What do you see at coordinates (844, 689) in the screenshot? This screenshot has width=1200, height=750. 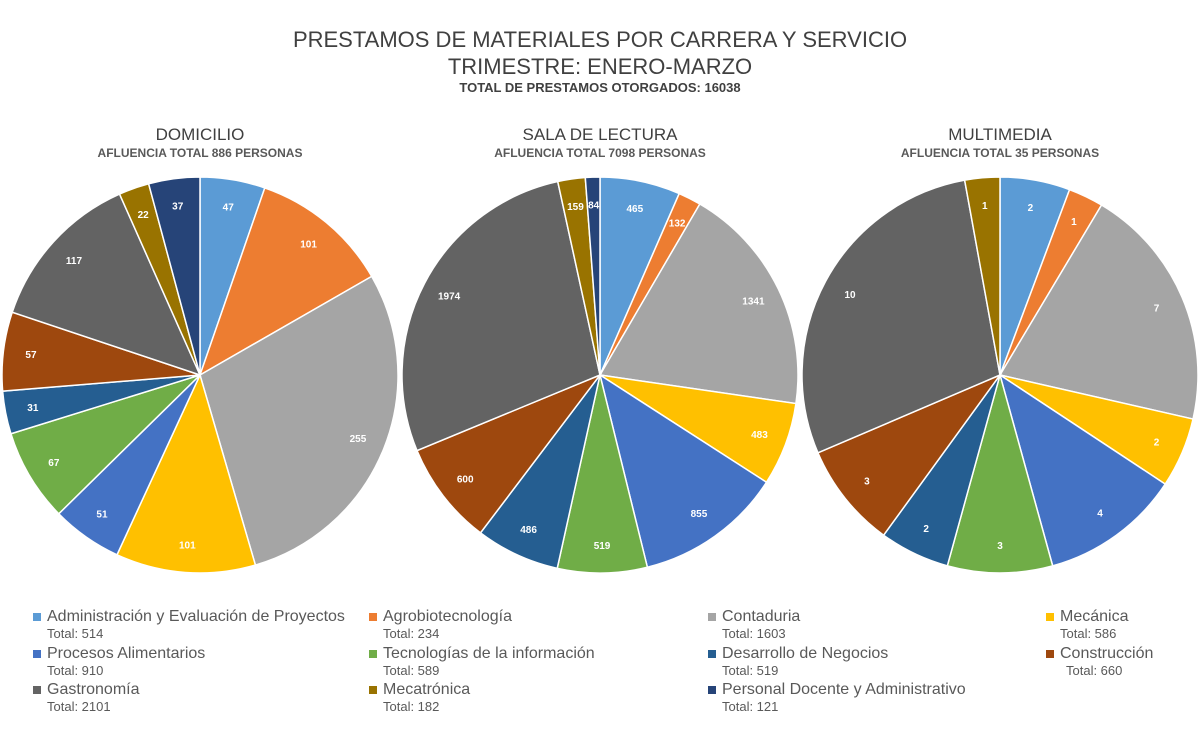 I see `legend-label: Personal Docente y Administrativo` at bounding box center [844, 689].